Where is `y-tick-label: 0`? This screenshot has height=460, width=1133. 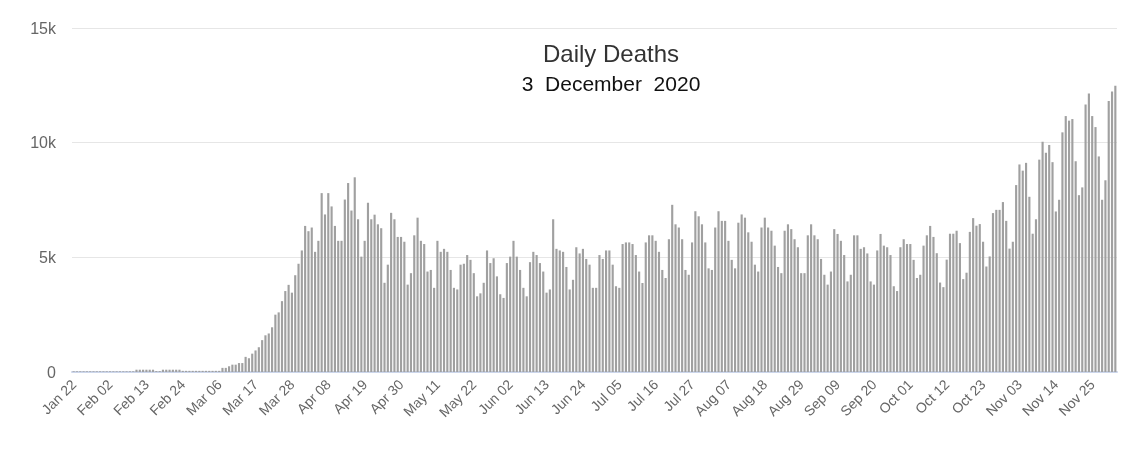
y-tick-label: 0 is located at coordinates (52, 372).